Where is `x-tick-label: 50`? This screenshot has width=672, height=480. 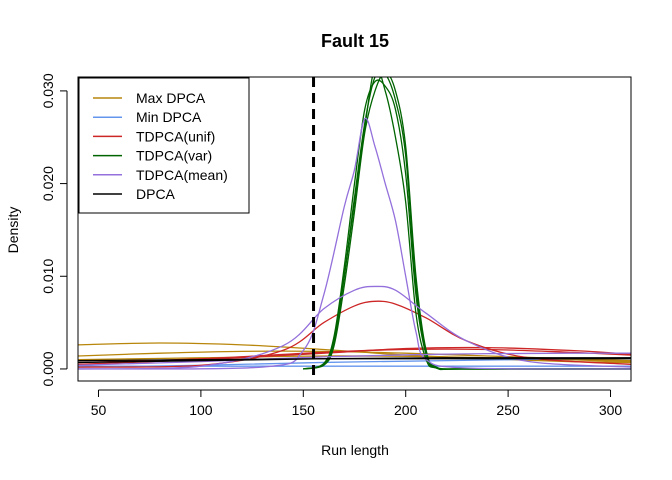 x-tick-label: 50 is located at coordinates (99, 410).